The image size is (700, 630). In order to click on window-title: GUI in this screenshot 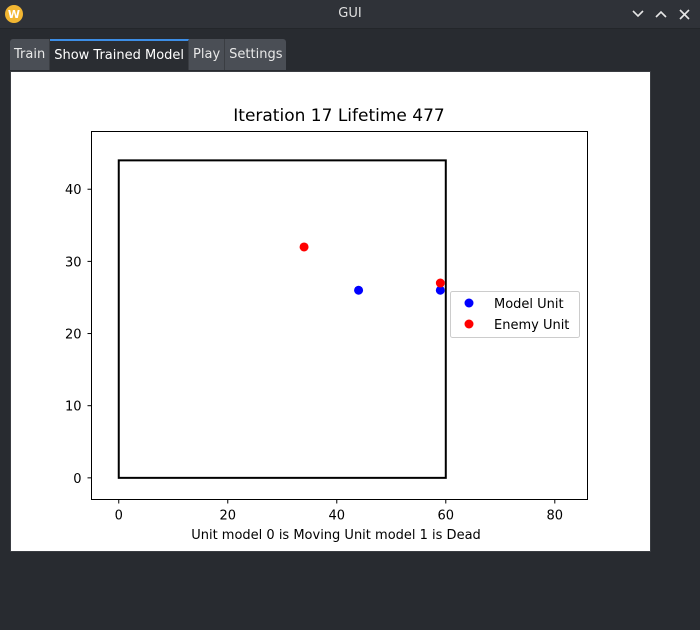, I will do `click(350, 13)`.